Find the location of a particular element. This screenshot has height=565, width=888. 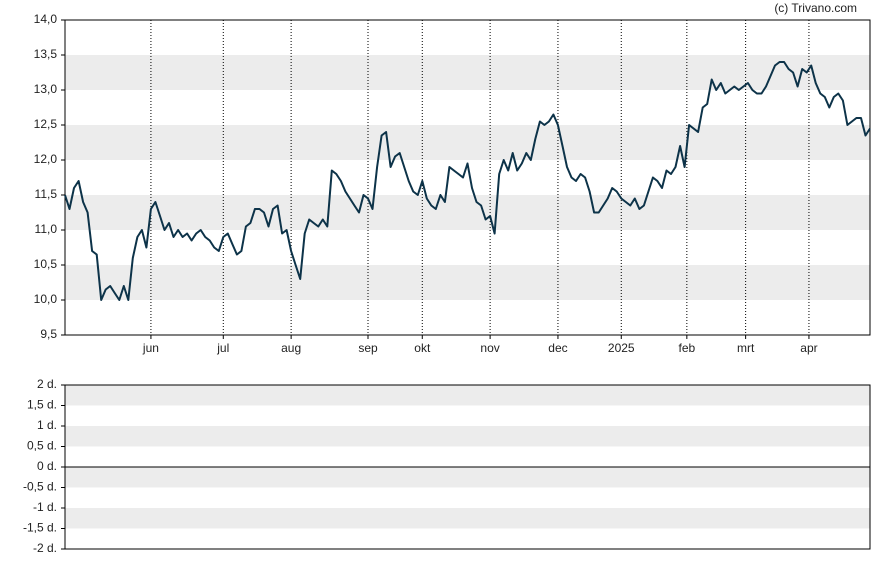

y-tick-label: -2 d. is located at coordinates (45, 548).